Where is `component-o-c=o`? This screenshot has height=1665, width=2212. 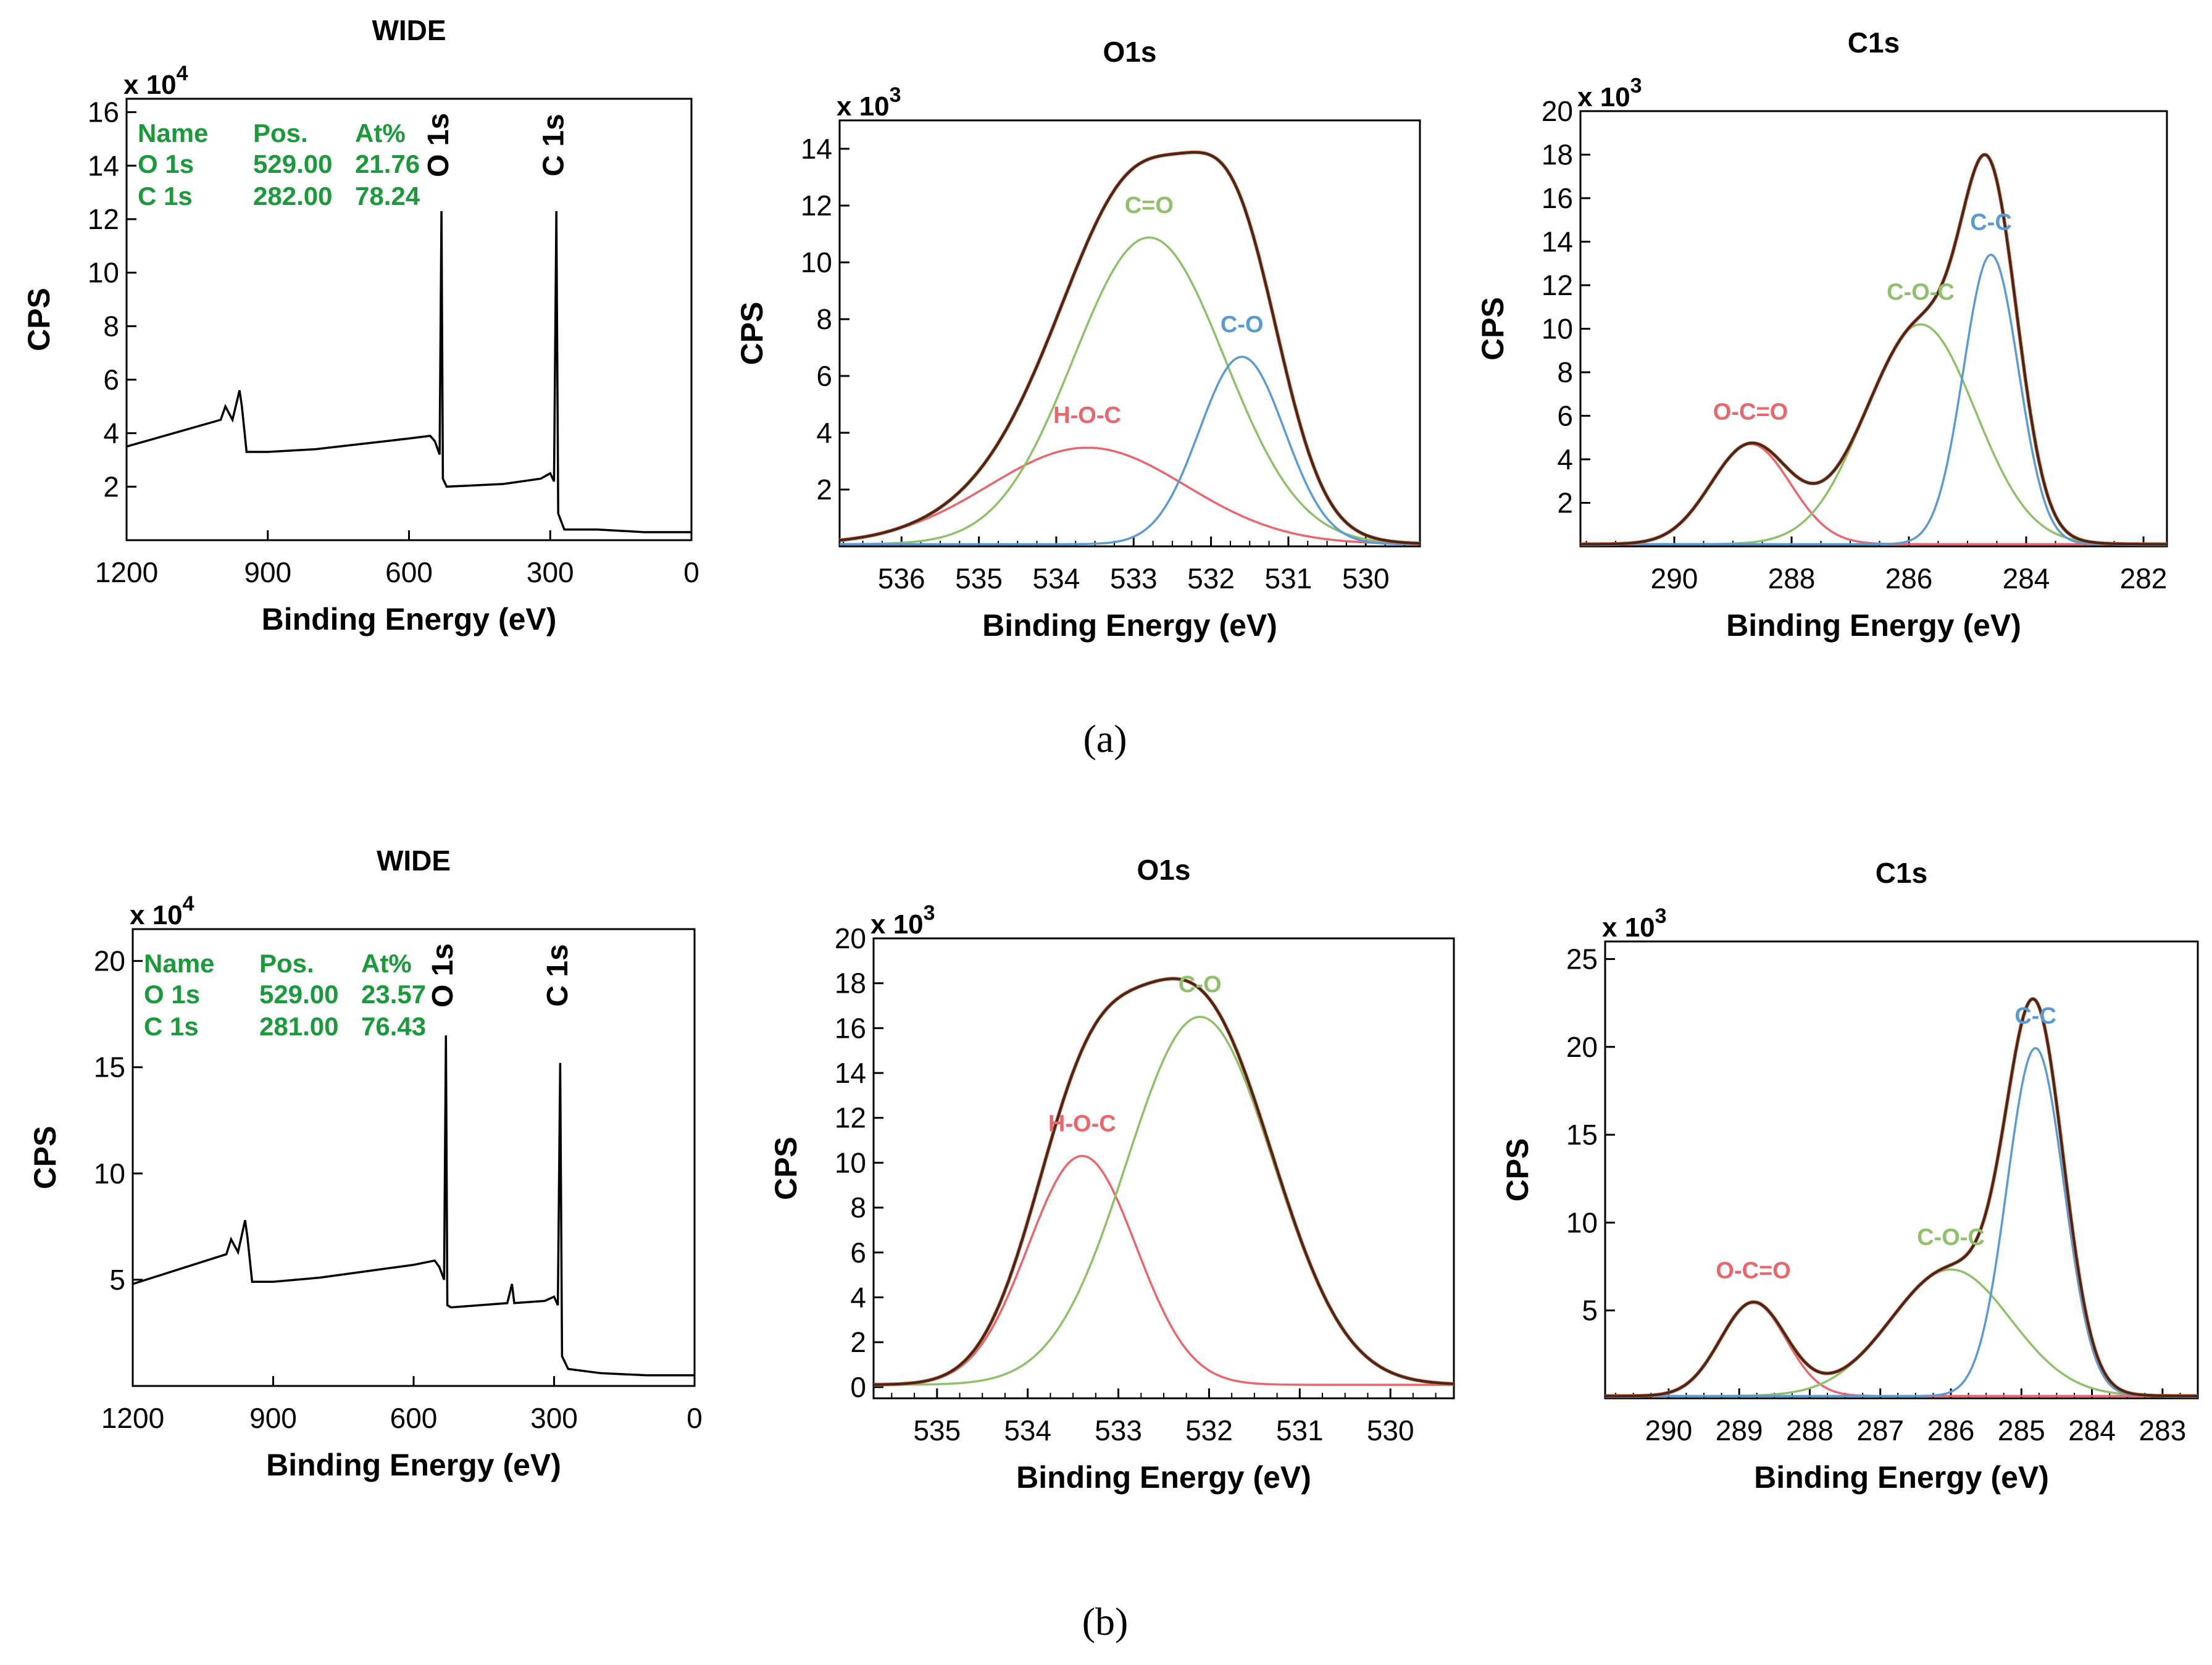
component-o-c=o is located at coordinates (1873, 495).